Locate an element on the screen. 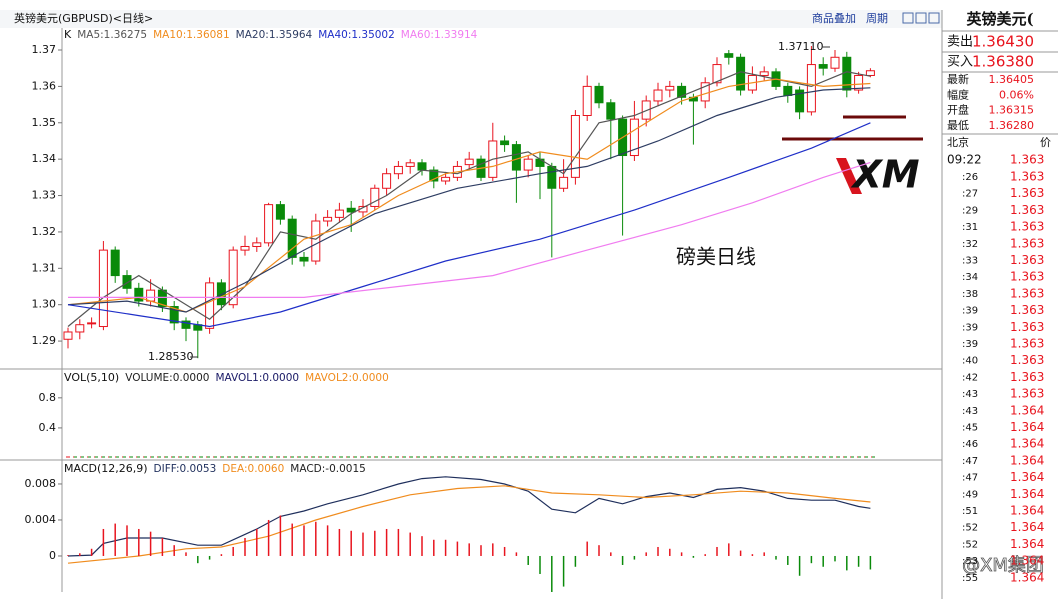  tick-time: :38 is located at coordinates (970, 294).